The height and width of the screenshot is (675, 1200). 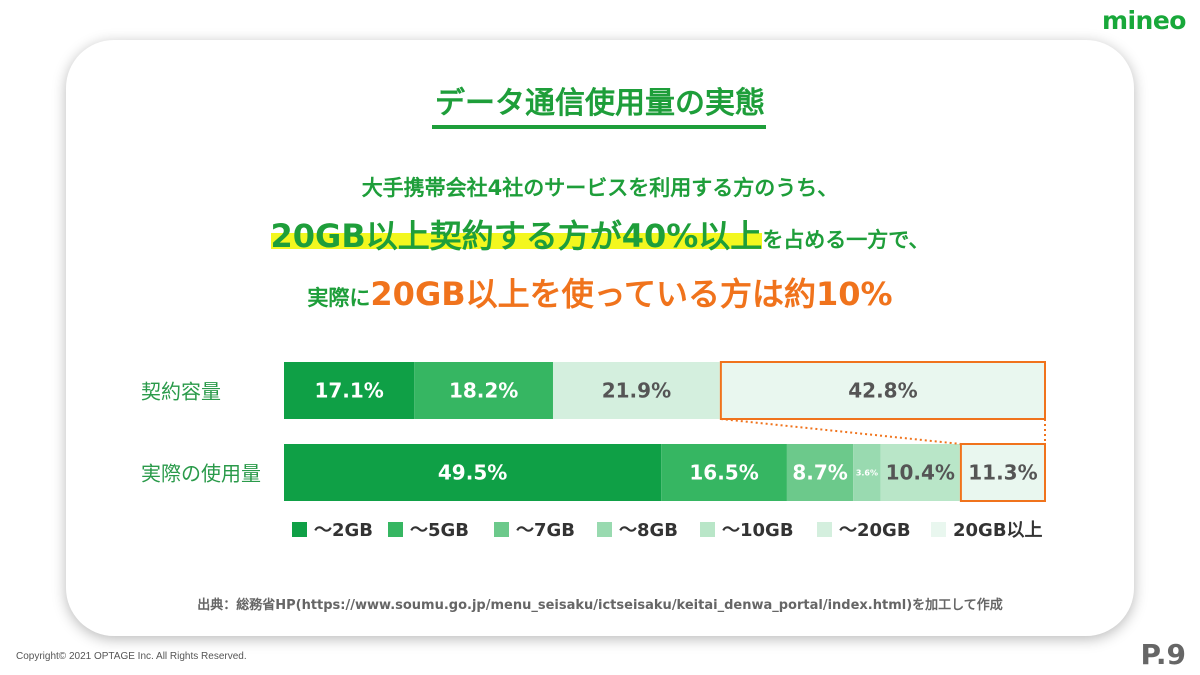 What do you see at coordinates (1163, 654) in the screenshot?
I see `page-number: P.9` at bounding box center [1163, 654].